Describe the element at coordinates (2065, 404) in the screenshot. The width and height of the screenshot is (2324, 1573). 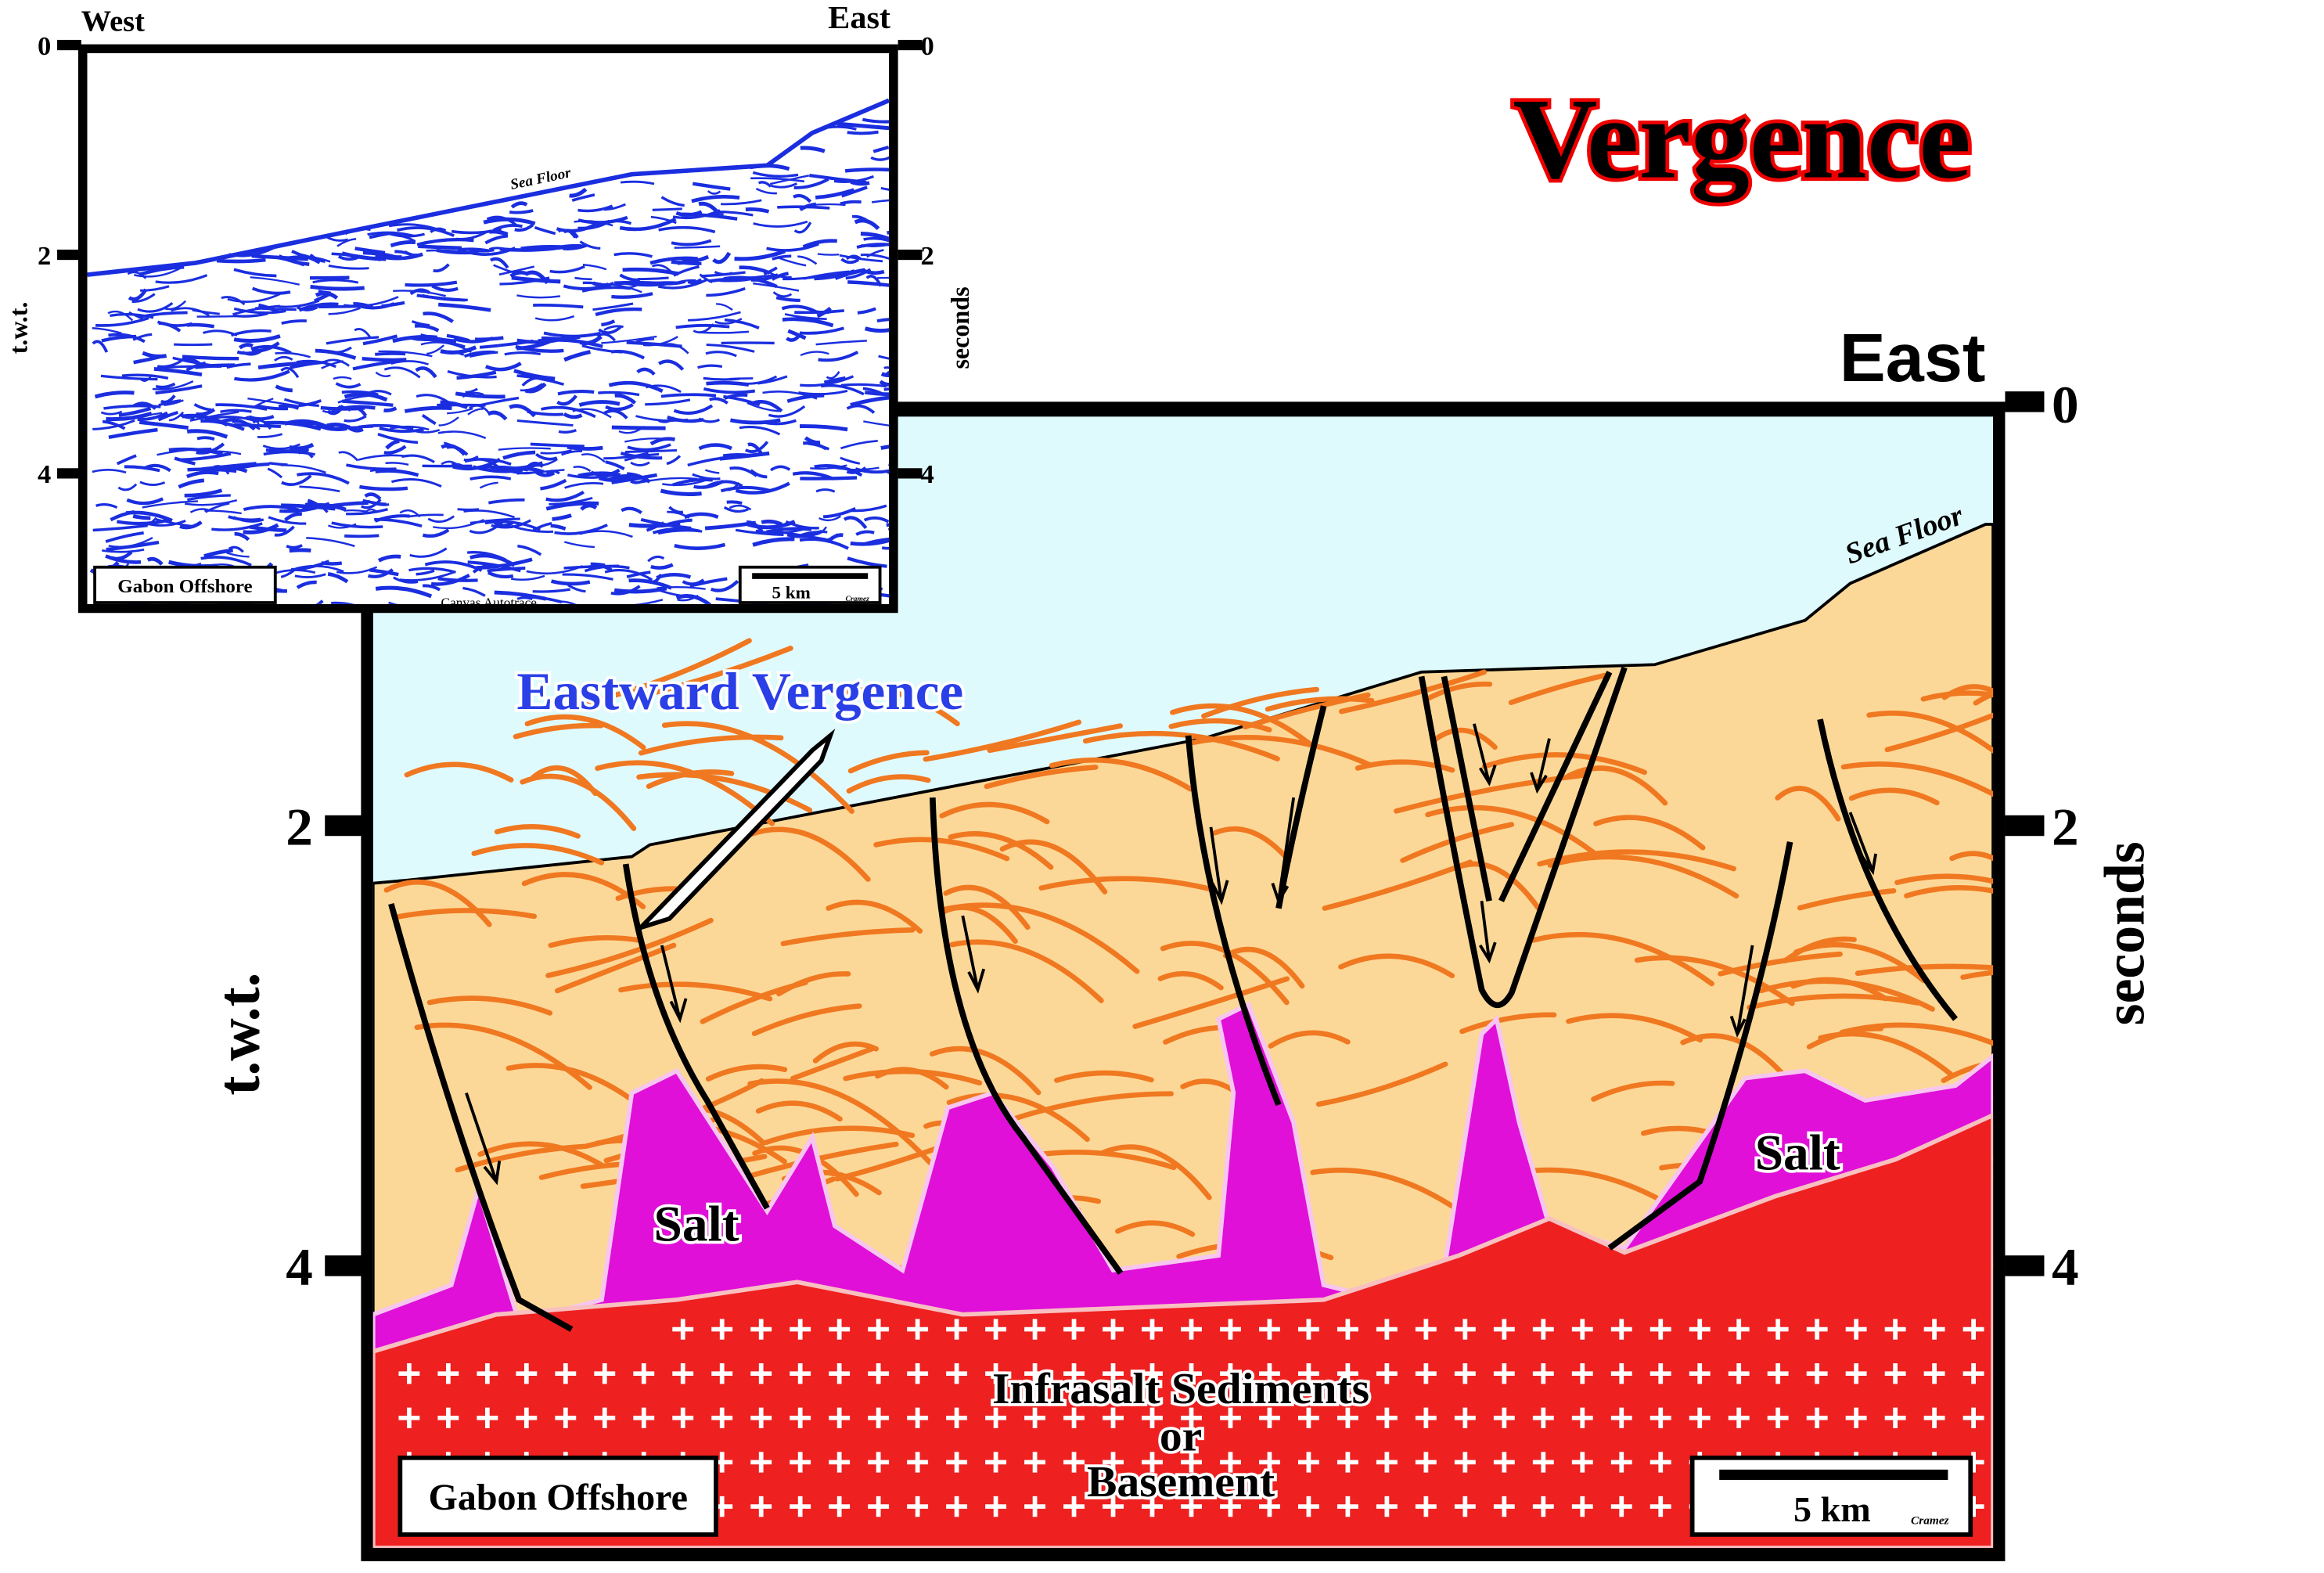
I see `tick-label: 0` at that location.